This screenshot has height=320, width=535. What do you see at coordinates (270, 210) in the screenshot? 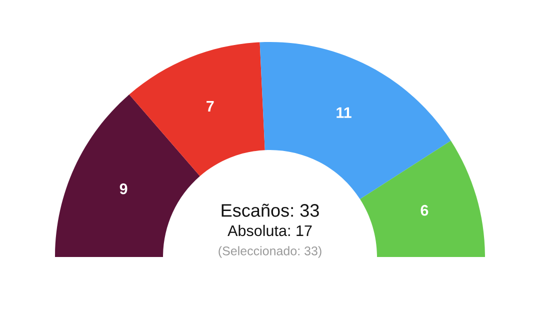
I see `text: Escaños: 33` at bounding box center [270, 210].